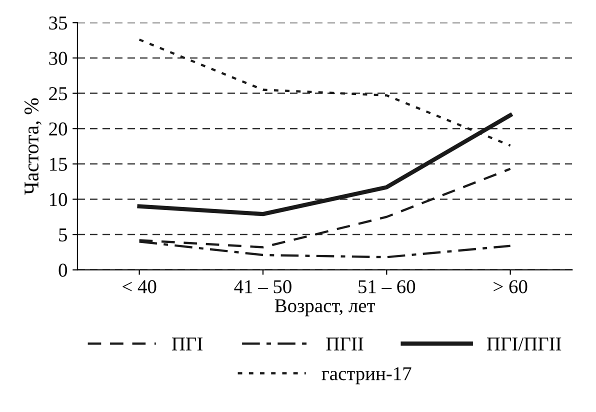 Image resolution: width=596 pixels, height=412 pixels. What do you see at coordinates (387, 287) in the screenshot?
I see `x-tick-label: 51 – 60` at bounding box center [387, 287].